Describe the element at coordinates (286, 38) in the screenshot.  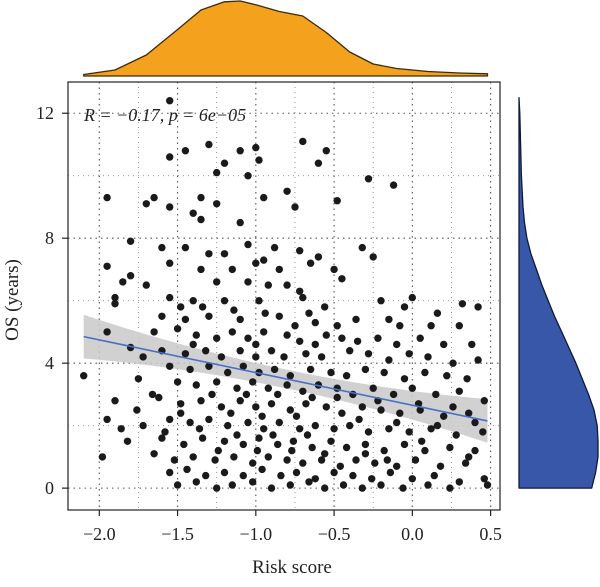
I see `top-density-curve` at that location.